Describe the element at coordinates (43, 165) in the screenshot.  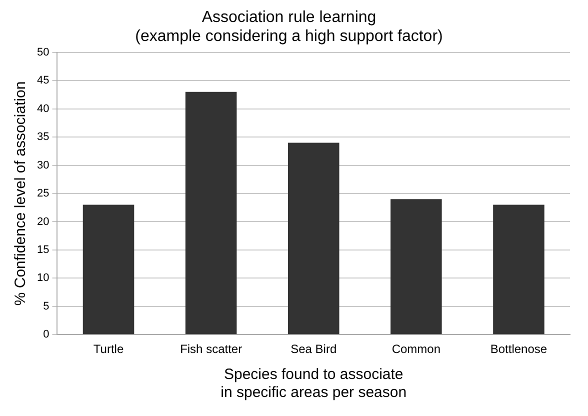
I see `y-tick-label: 30` at that location.